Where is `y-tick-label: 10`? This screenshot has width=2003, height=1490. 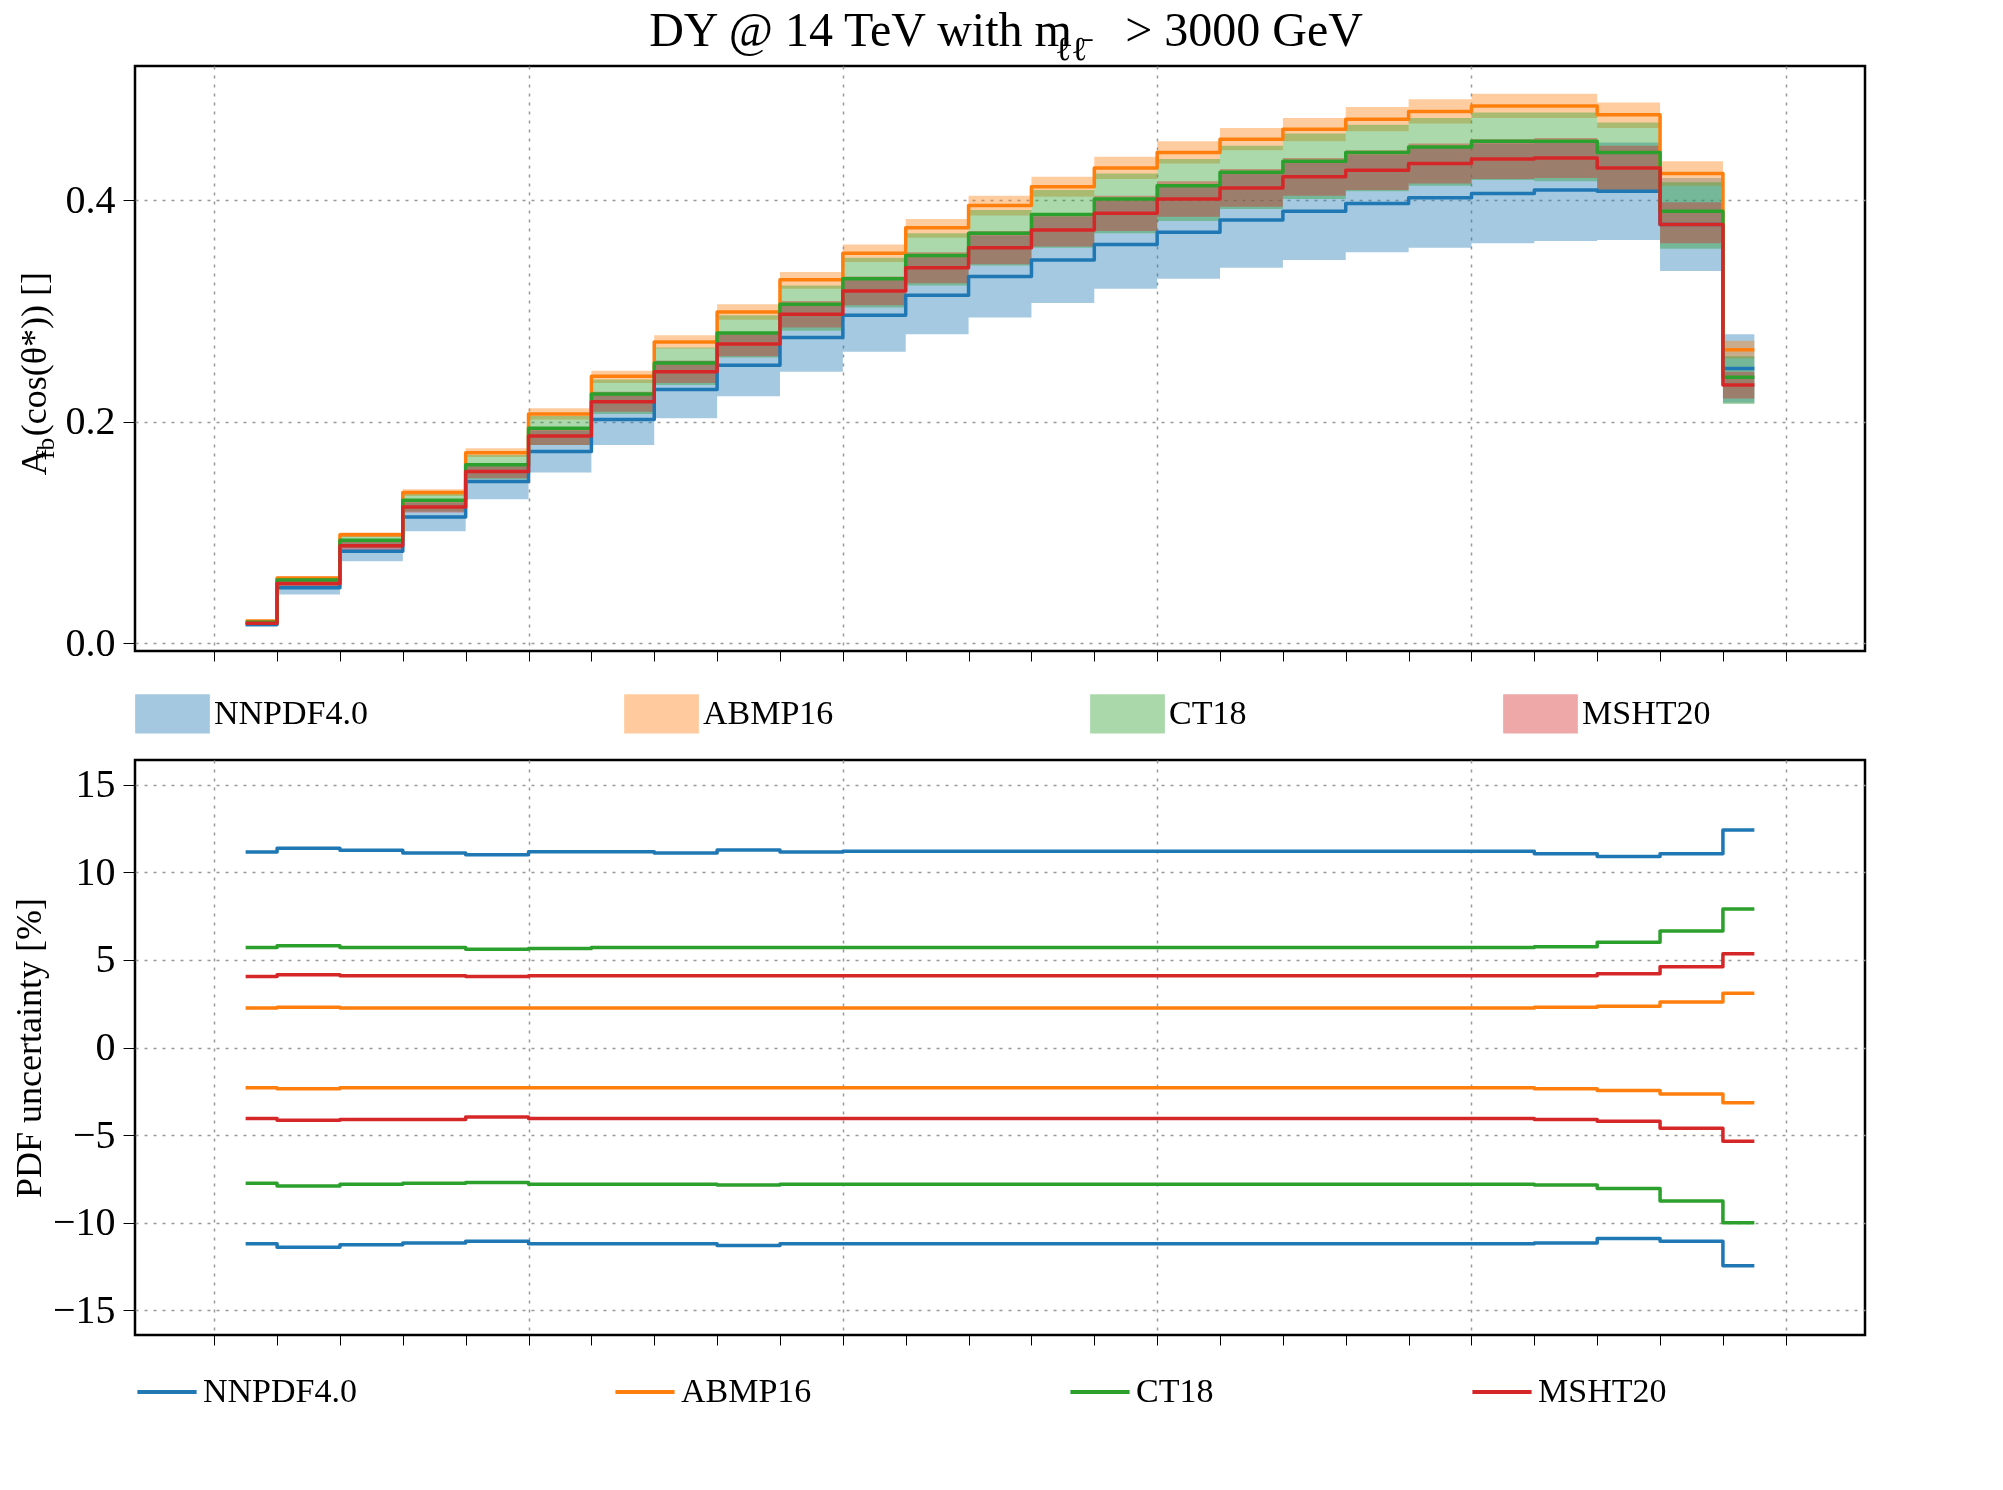
y-tick-label: 10 is located at coordinates (95, 871).